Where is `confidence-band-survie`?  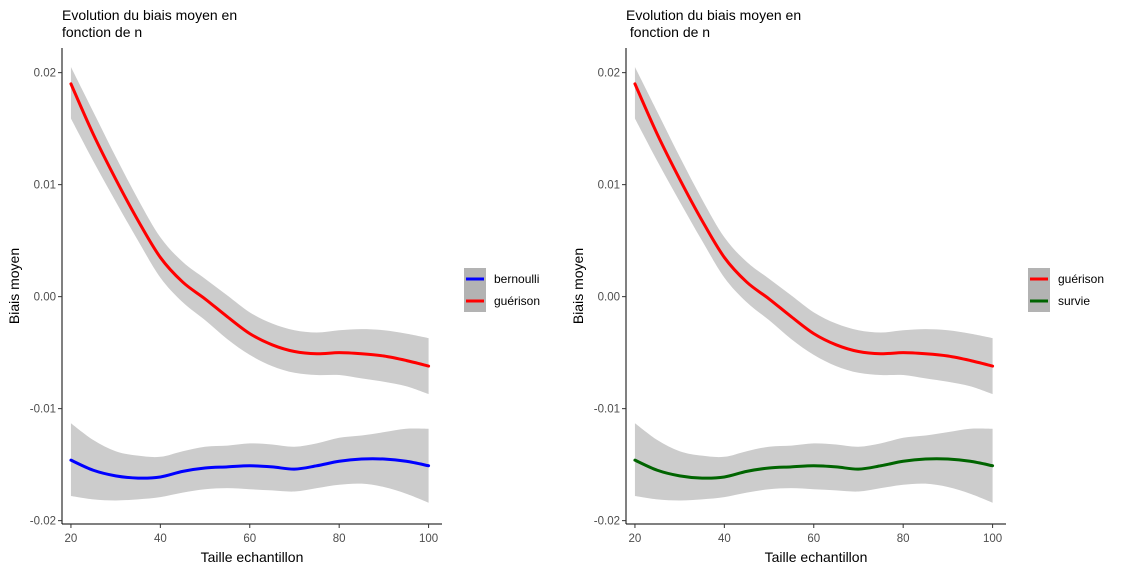
confidence-band-survie is located at coordinates (813, 463).